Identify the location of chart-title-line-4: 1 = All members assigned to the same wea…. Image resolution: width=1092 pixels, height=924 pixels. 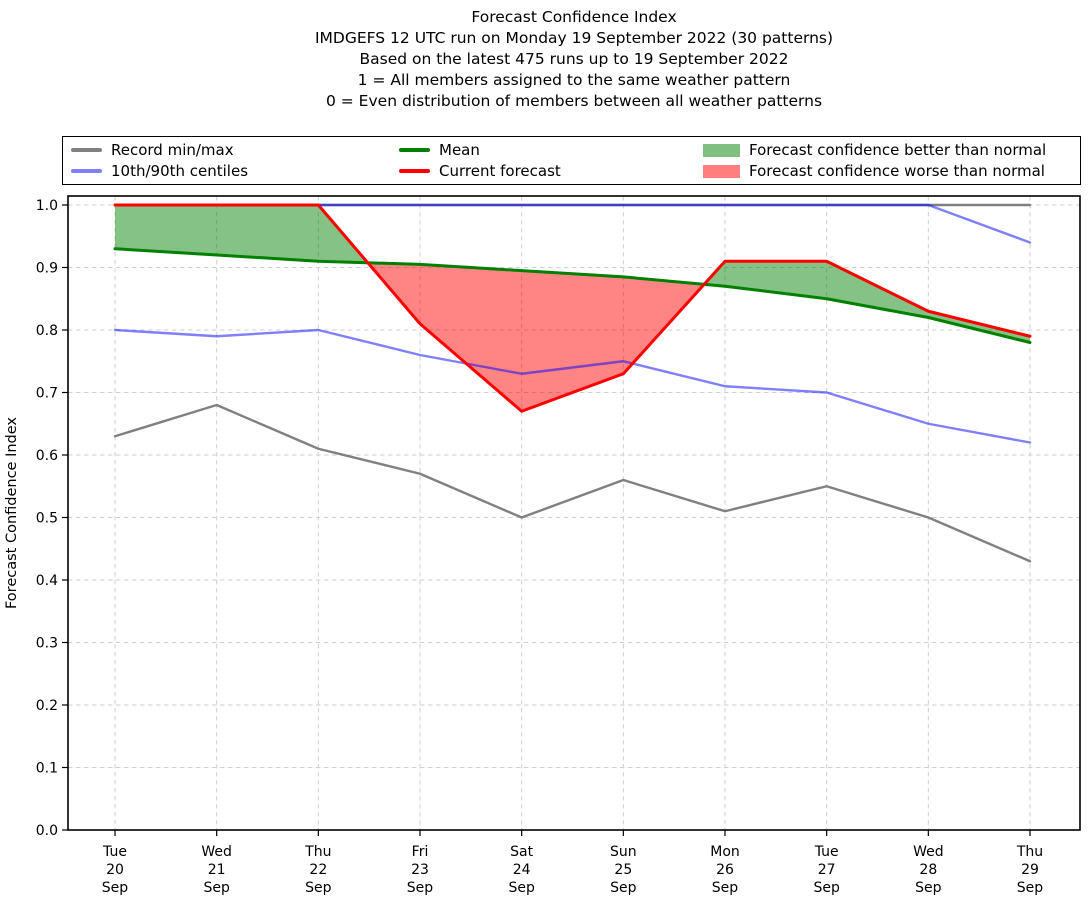
(574, 80).